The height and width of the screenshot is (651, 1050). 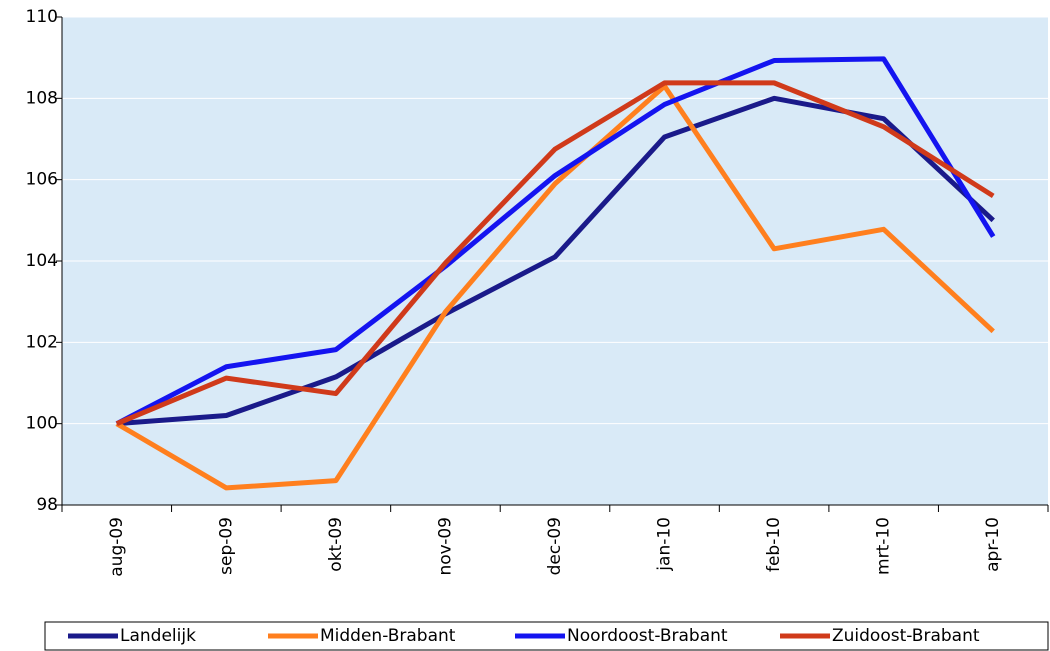 I want to click on y-tick-label: 104, so click(x=42, y=261).